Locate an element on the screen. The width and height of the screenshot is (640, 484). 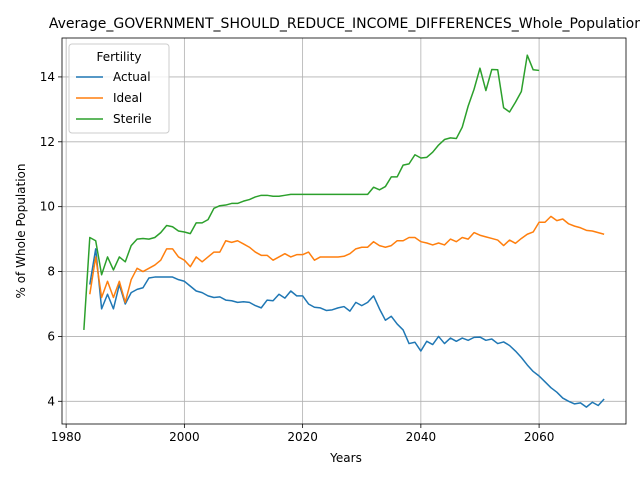
legend-label: Actual is located at coordinates (132, 77).